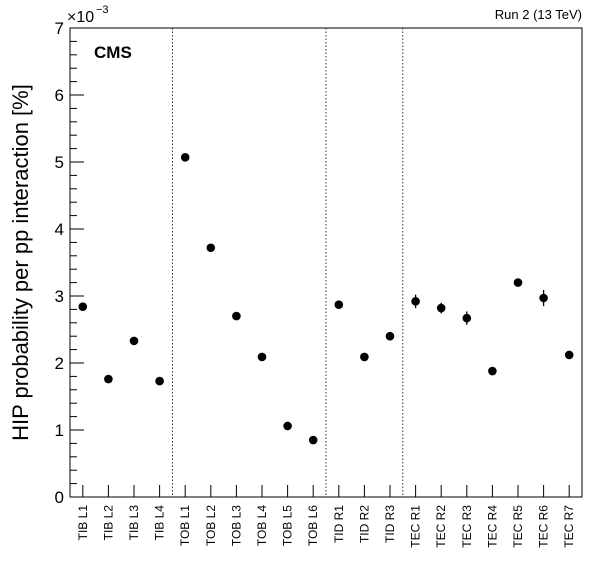  Describe the element at coordinates (108, 523) in the screenshot. I see `x-category-label: TIB L2` at that location.